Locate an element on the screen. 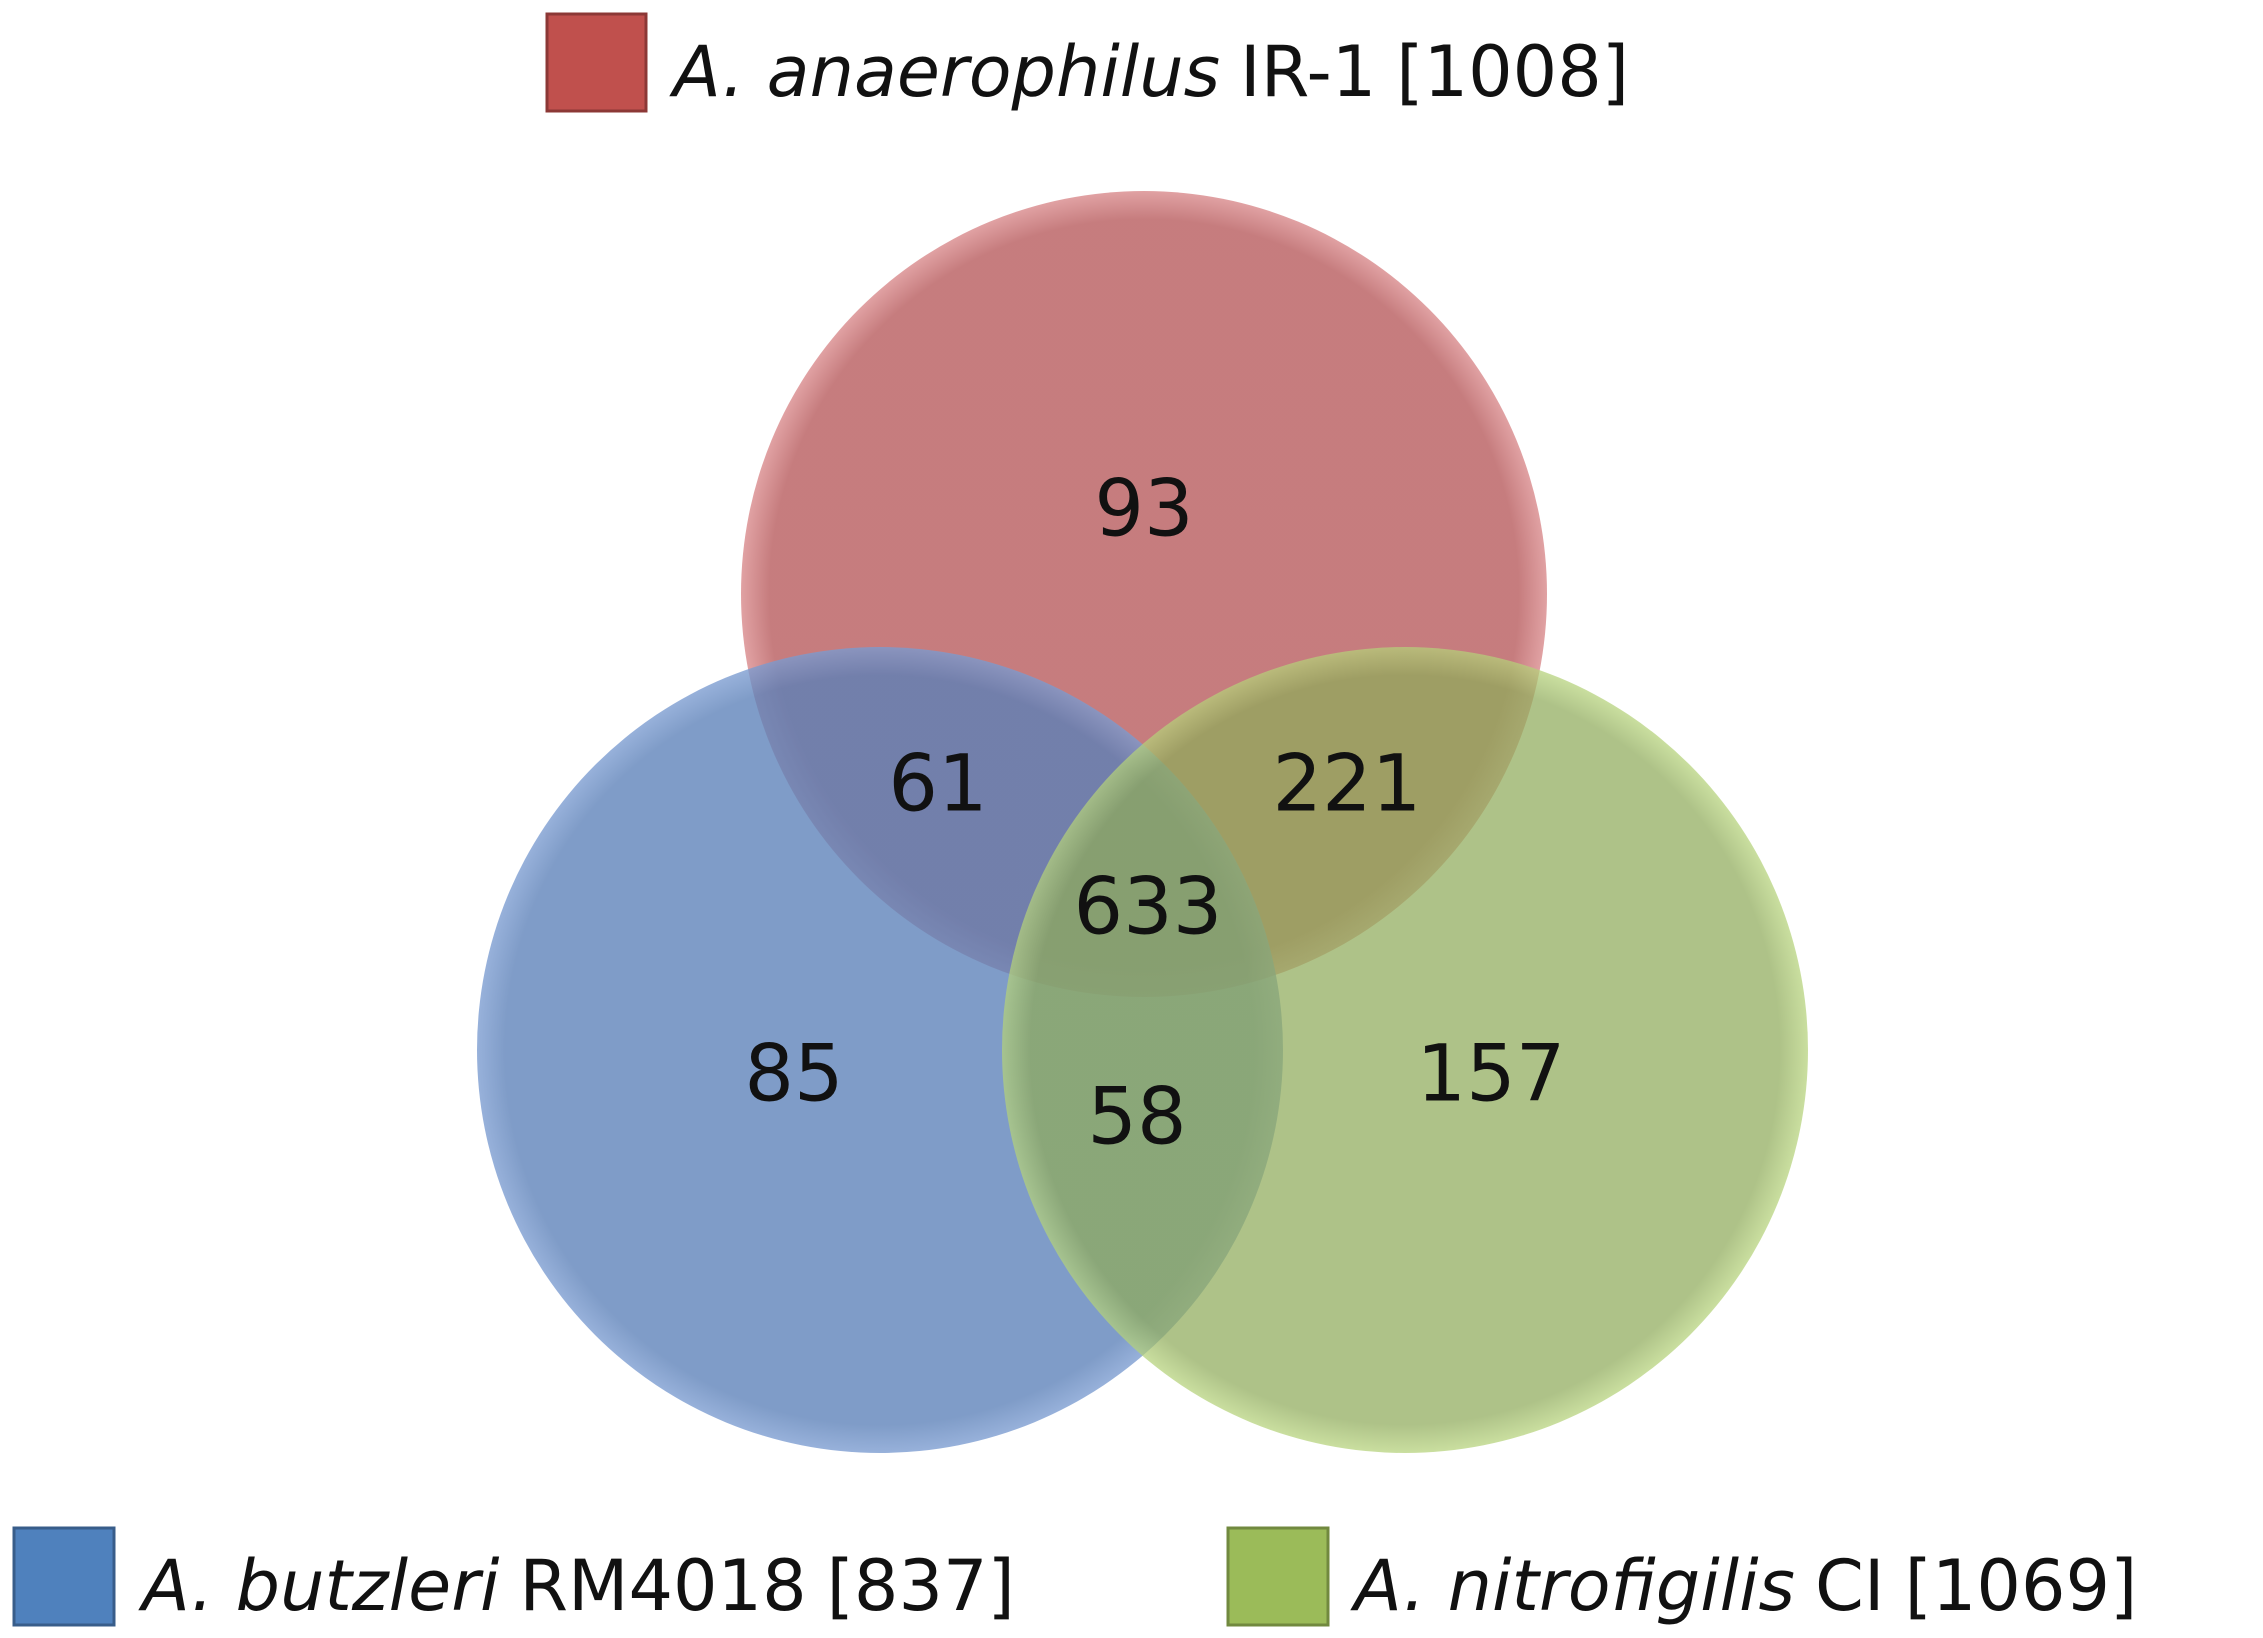  region-count: 157 is located at coordinates (1491, 1074).